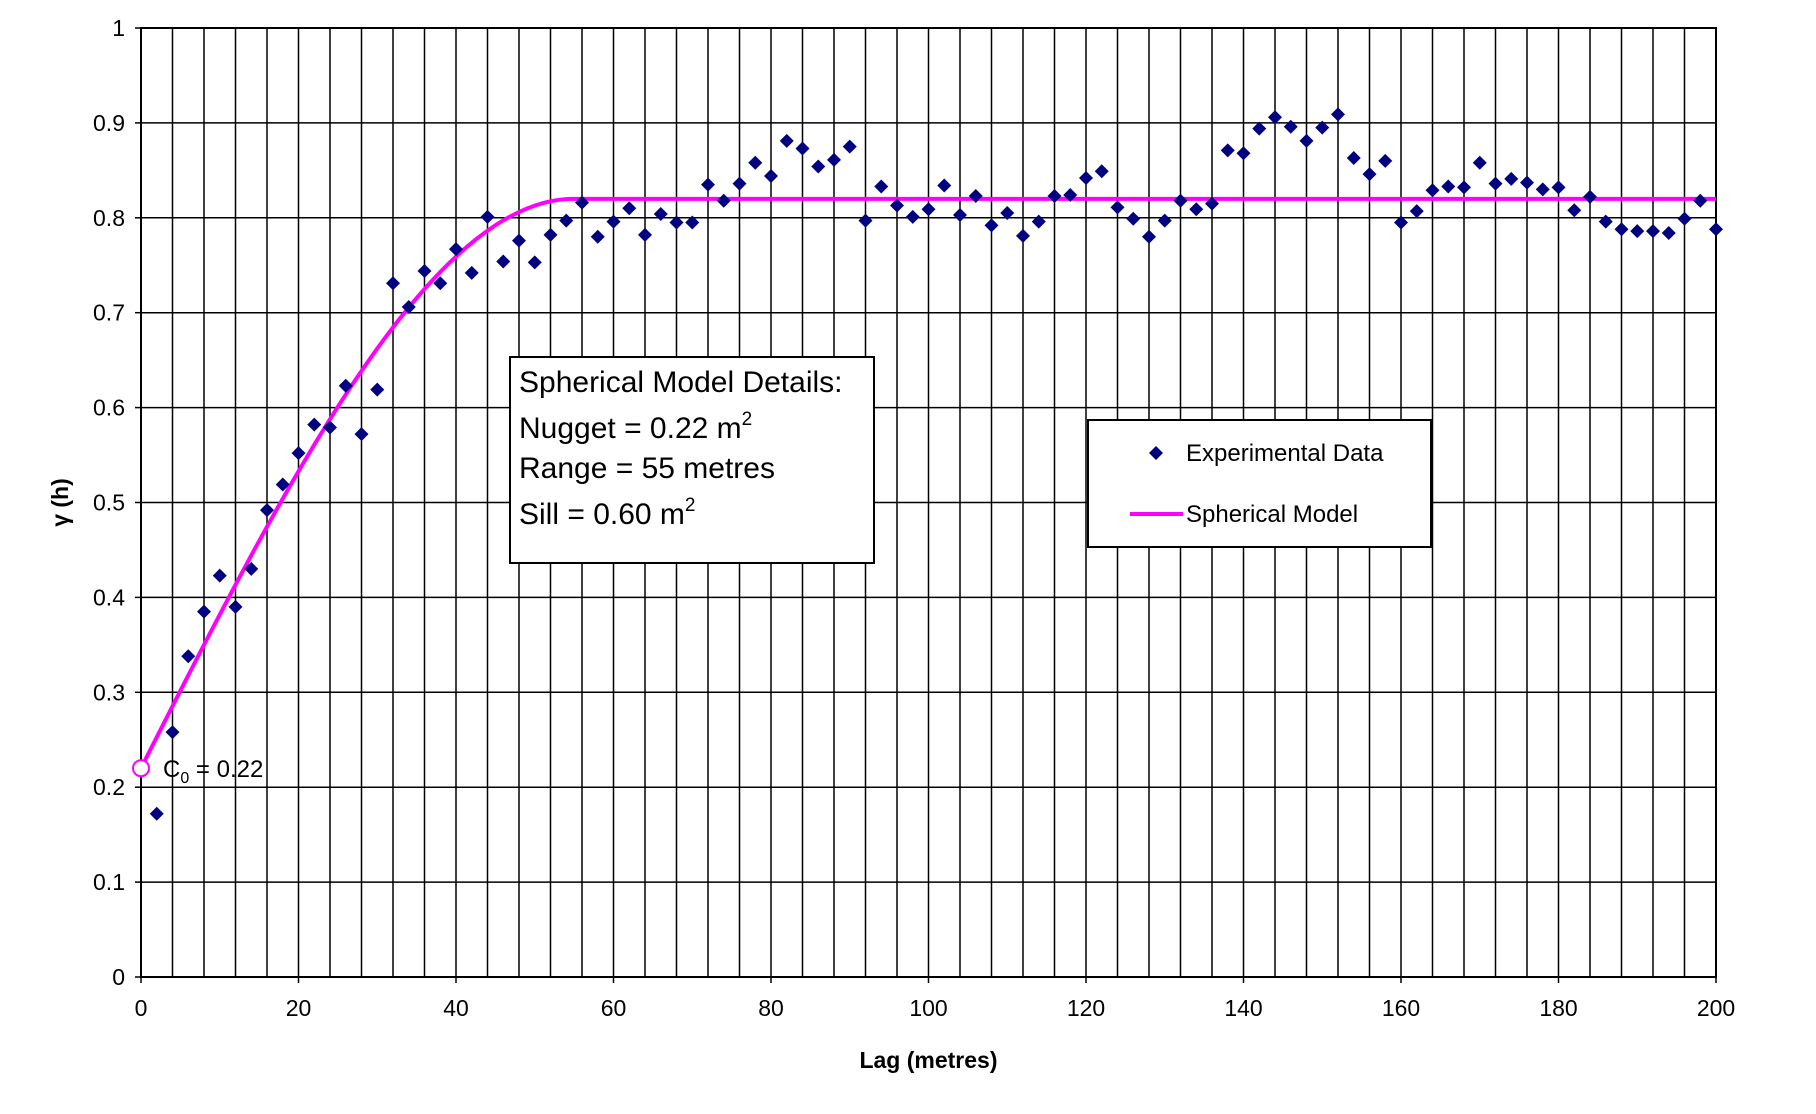  Describe the element at coordinates (1156, 453) in the screenshot. I see `legend-experimental-marker` at that location.